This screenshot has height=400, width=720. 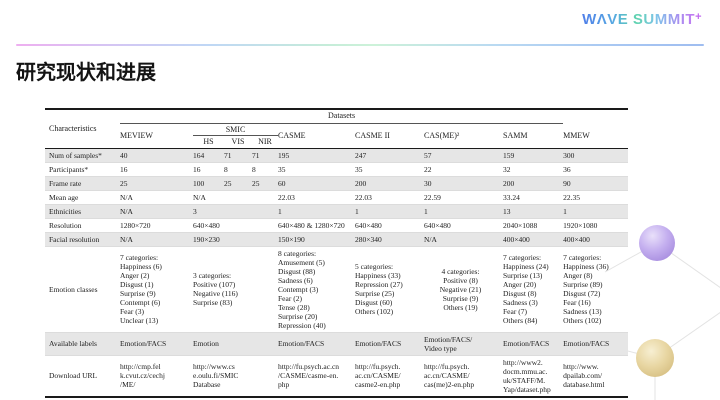 What do you see at coordinates (509, 183) in the screenshot?
I see `table-cell: 200` at bounding box center [509, 183].